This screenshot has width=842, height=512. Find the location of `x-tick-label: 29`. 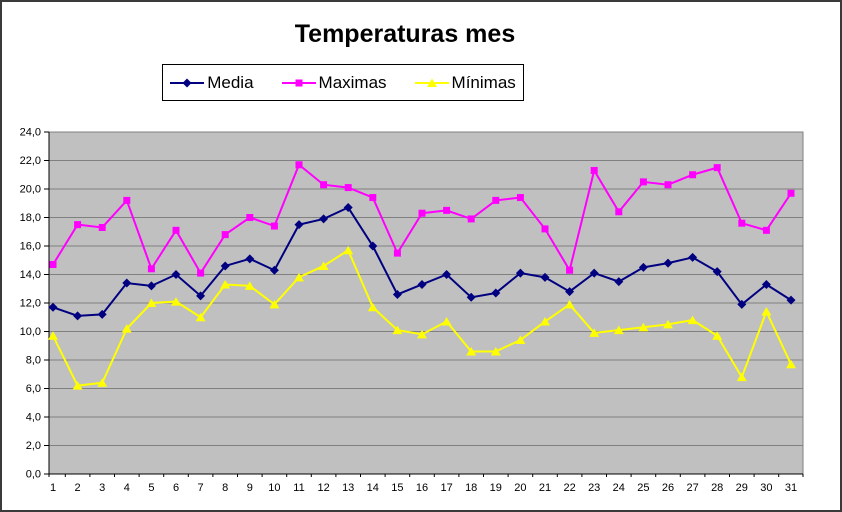

x-tick-label: 29 is located at coordinates (742, 488).